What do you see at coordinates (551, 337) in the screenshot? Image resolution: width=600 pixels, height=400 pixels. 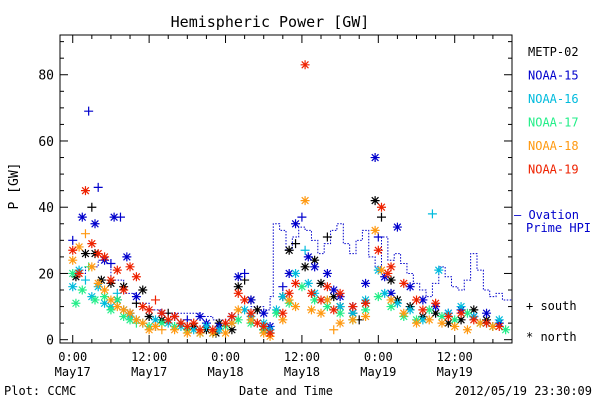 I see `legend-marker-north: * north` at bounding box center [551, 337].